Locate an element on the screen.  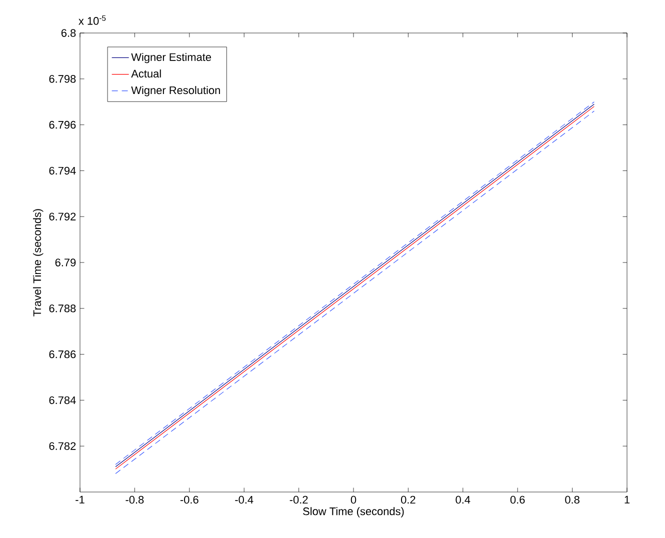
y-tick-label: 6.786 is located at coordinates (62, 354).